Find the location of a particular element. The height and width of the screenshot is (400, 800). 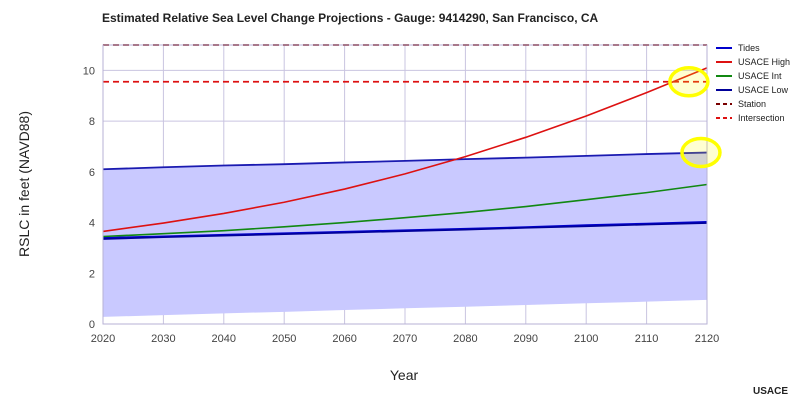

x-axis-label: Year is located at coordinates (404, 375).